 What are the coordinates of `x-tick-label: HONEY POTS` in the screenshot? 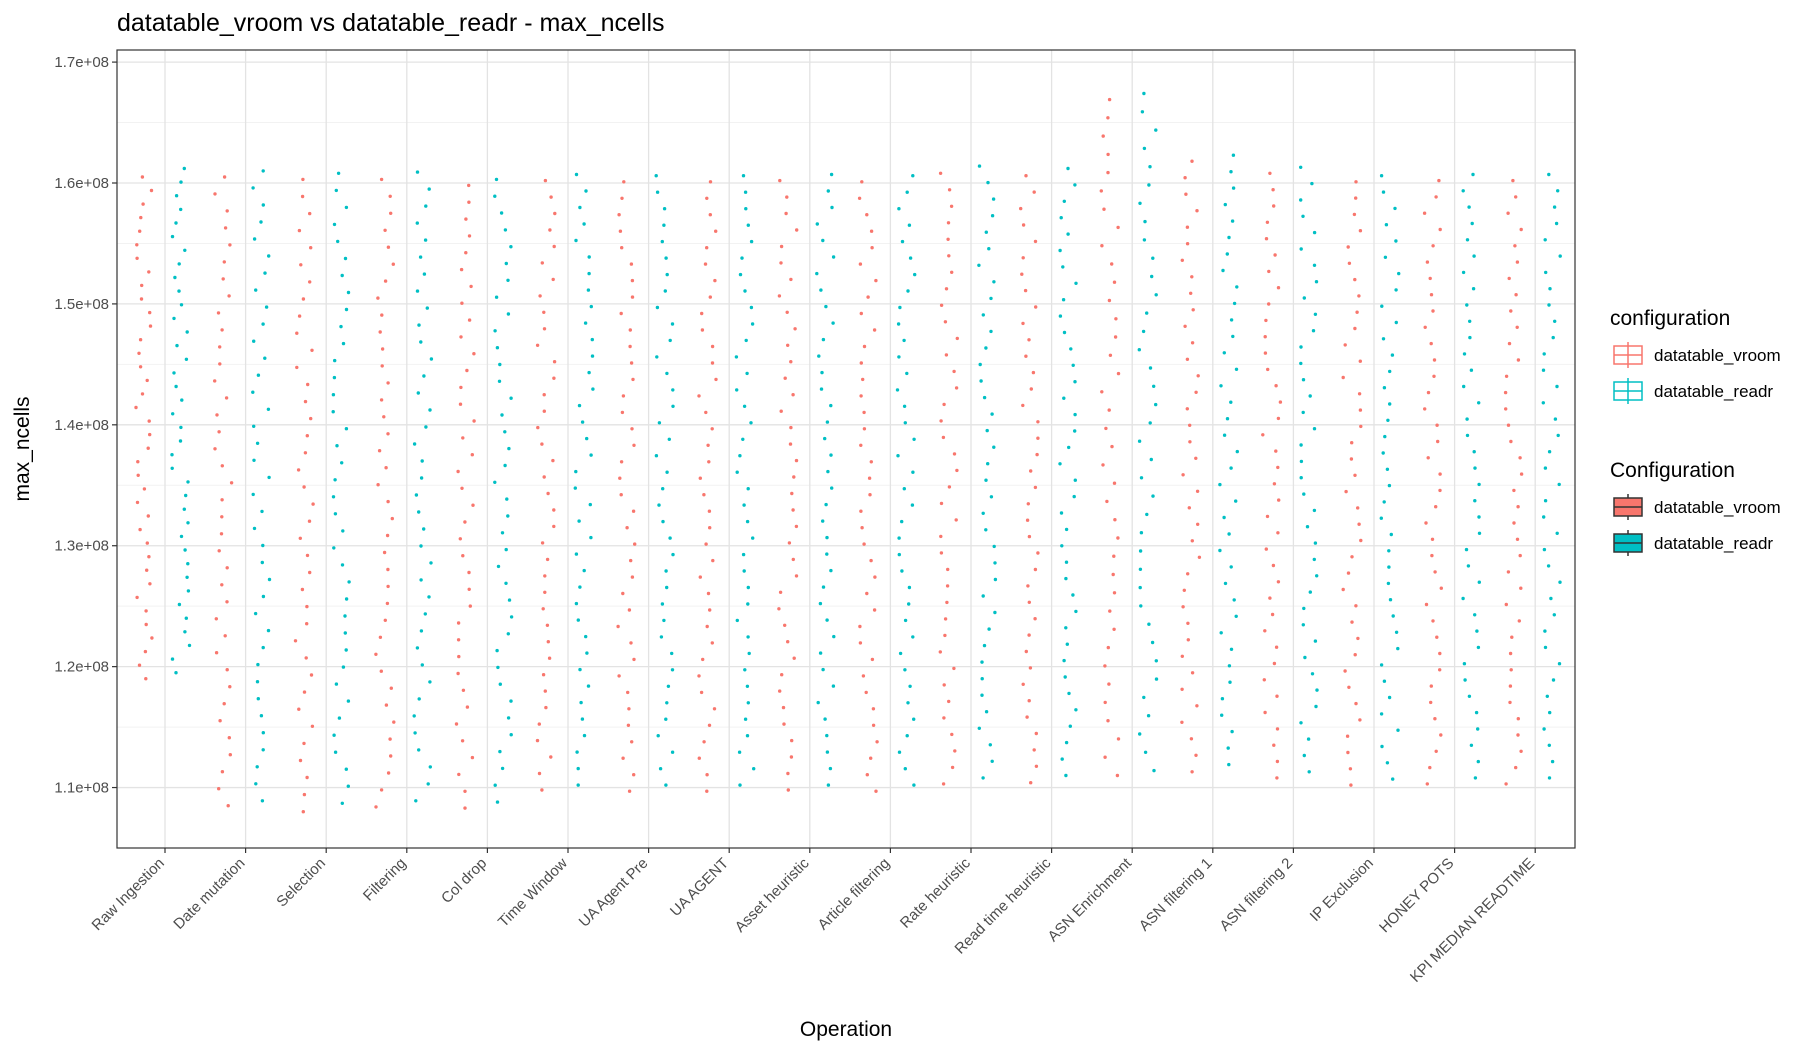 It's located at (1416, 895).